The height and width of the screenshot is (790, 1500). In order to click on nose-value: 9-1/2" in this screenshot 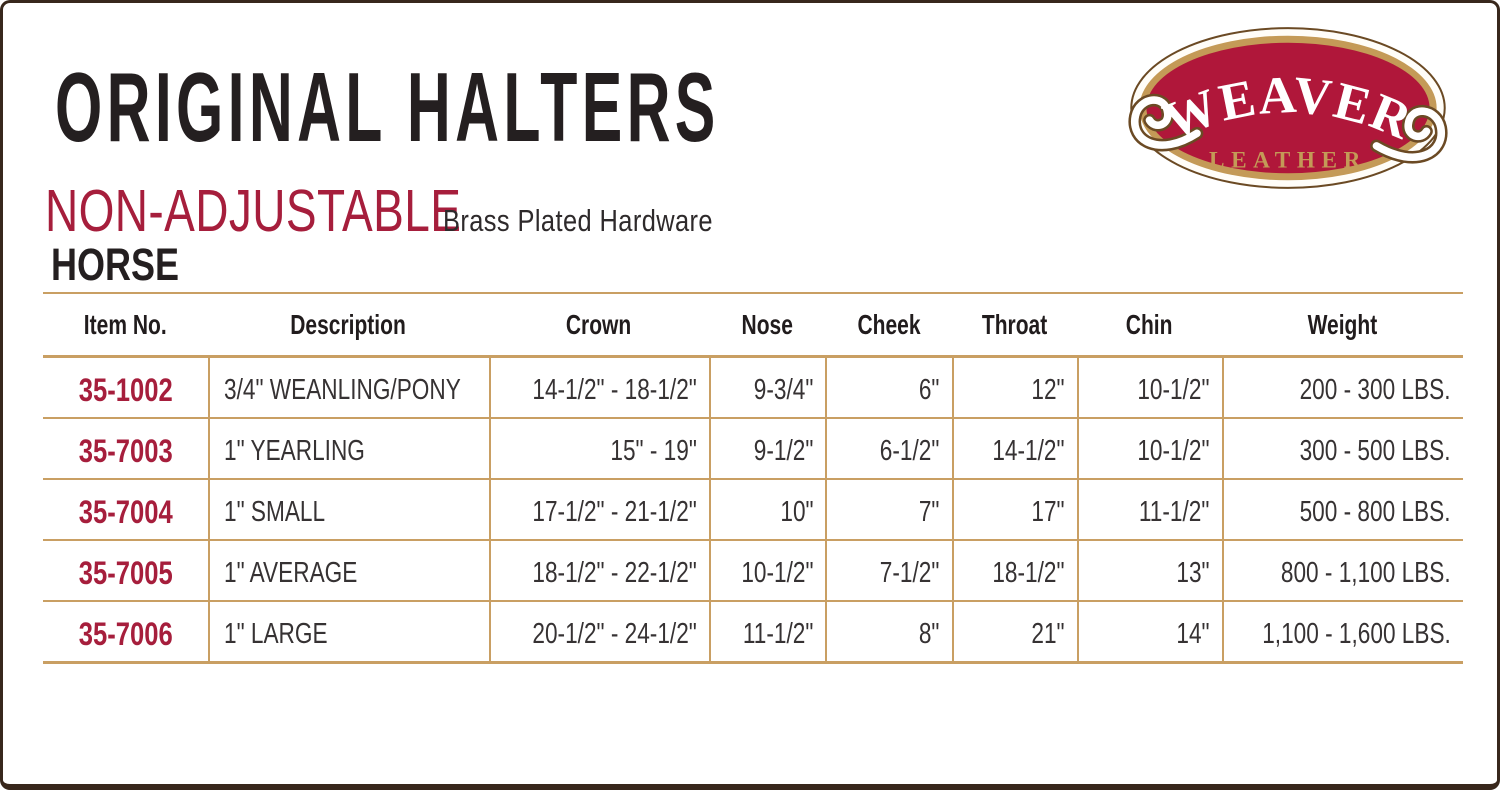, I will do `click(783, 450)`.